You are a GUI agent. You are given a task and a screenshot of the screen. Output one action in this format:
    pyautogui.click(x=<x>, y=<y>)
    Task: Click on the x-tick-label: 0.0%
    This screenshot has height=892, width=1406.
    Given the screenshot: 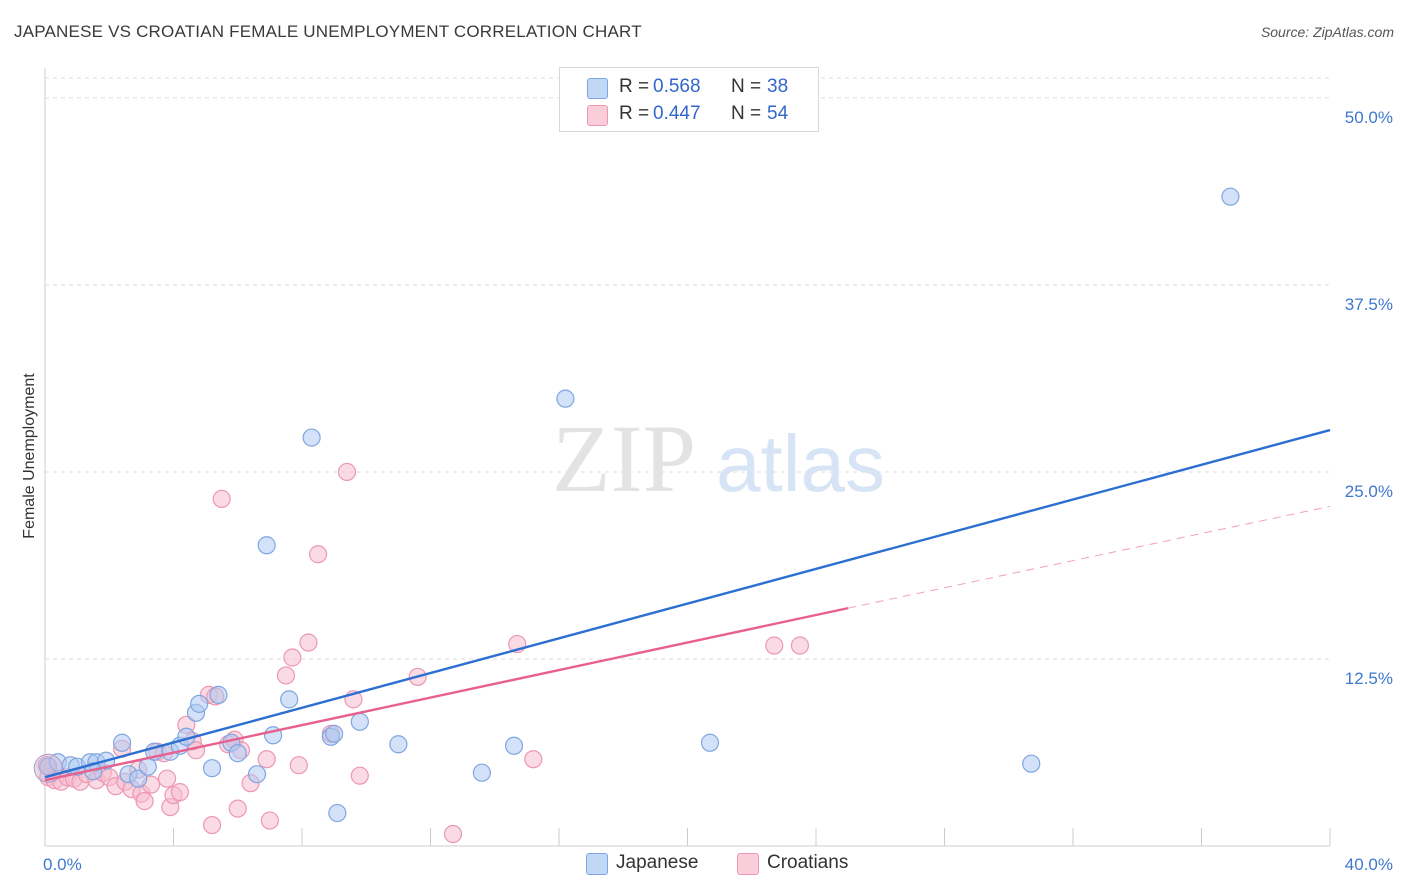 What is the action you would take?
    pyautogui.click(x=62, y=864)
    